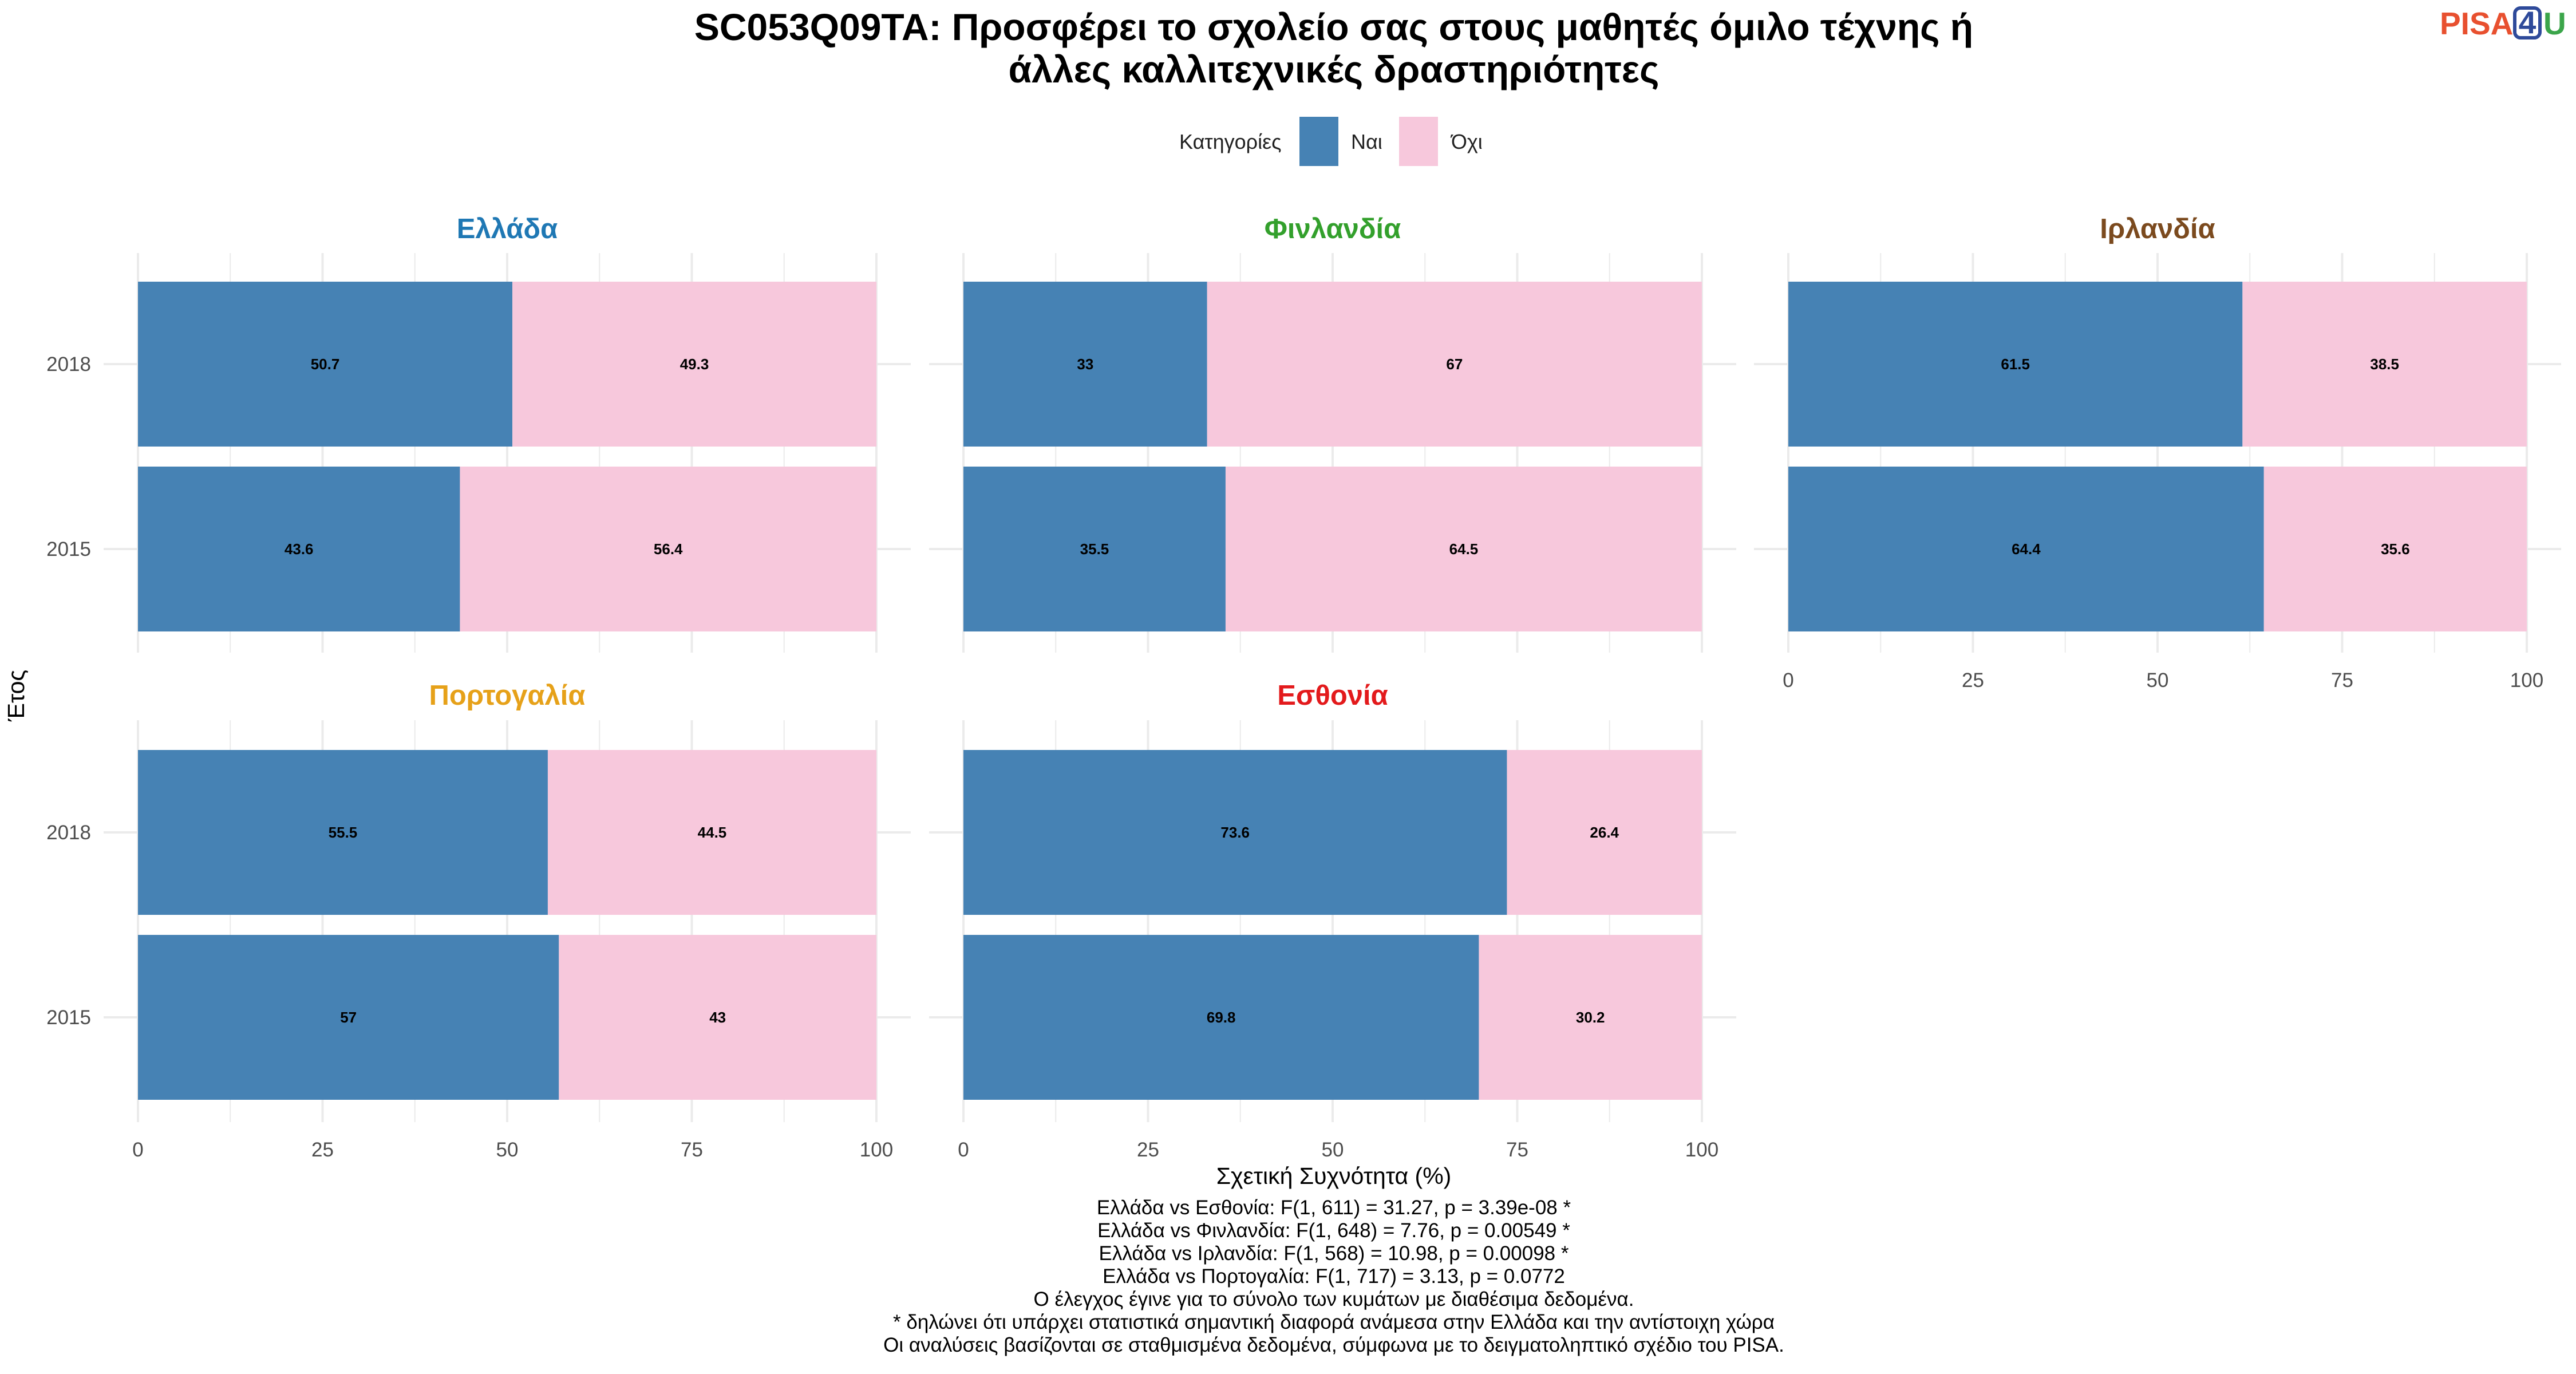 Image resolution: width=2576 pixels, height=1374 pixels. I want to click on bar-label-yes: 33, so click(1085, 364).